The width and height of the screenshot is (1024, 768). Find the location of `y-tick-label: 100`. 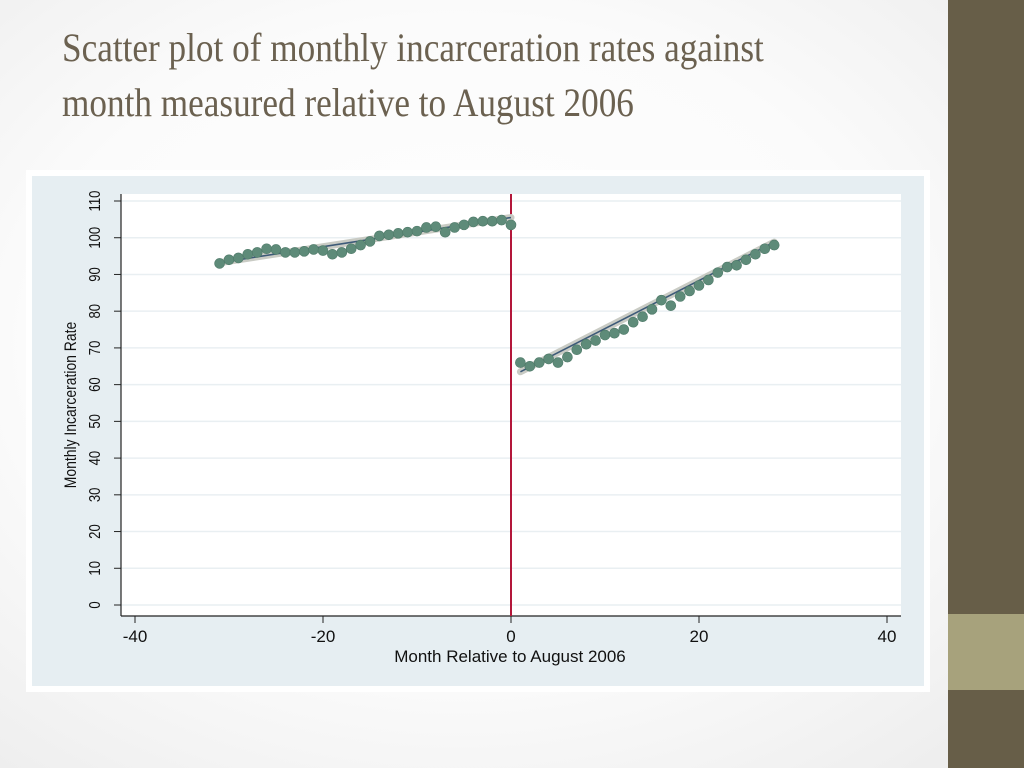

y-tick-label: 100 is located at coordinates (95, 238).